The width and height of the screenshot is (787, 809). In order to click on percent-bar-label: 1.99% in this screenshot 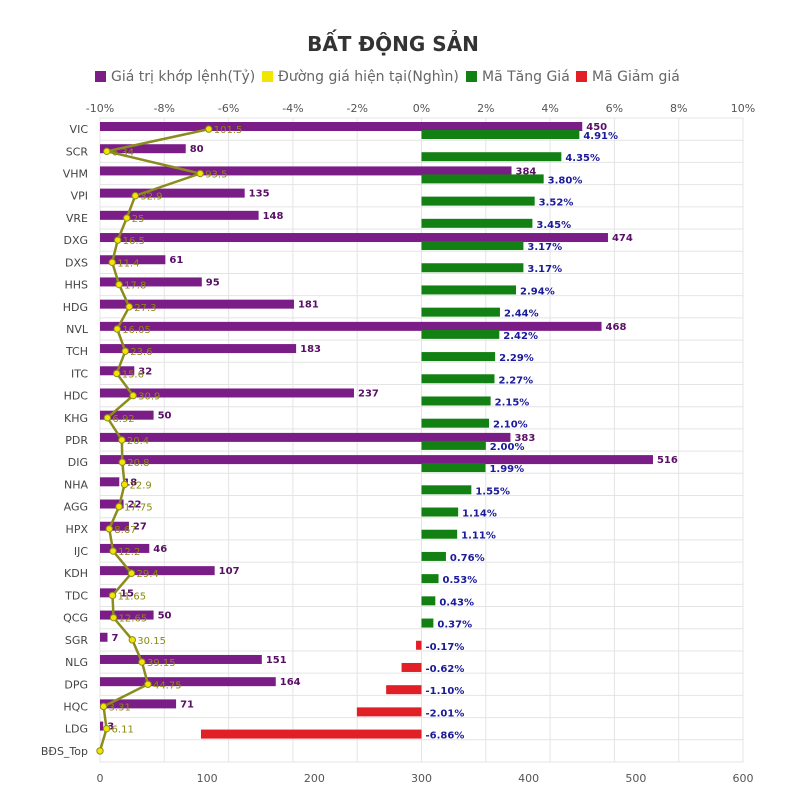, I will do `click(506, 469)`.